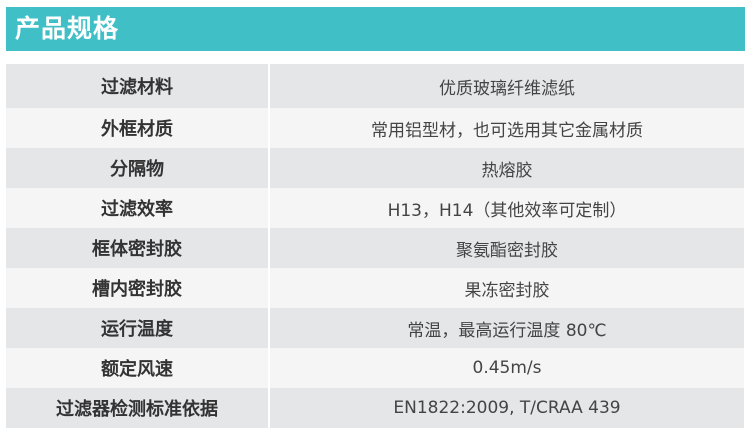 The height and width of the screenshot is (440, 749). I want to click on table-row: 过滤效率 H13，H14（其他效率可定制）, so click(375, 208).